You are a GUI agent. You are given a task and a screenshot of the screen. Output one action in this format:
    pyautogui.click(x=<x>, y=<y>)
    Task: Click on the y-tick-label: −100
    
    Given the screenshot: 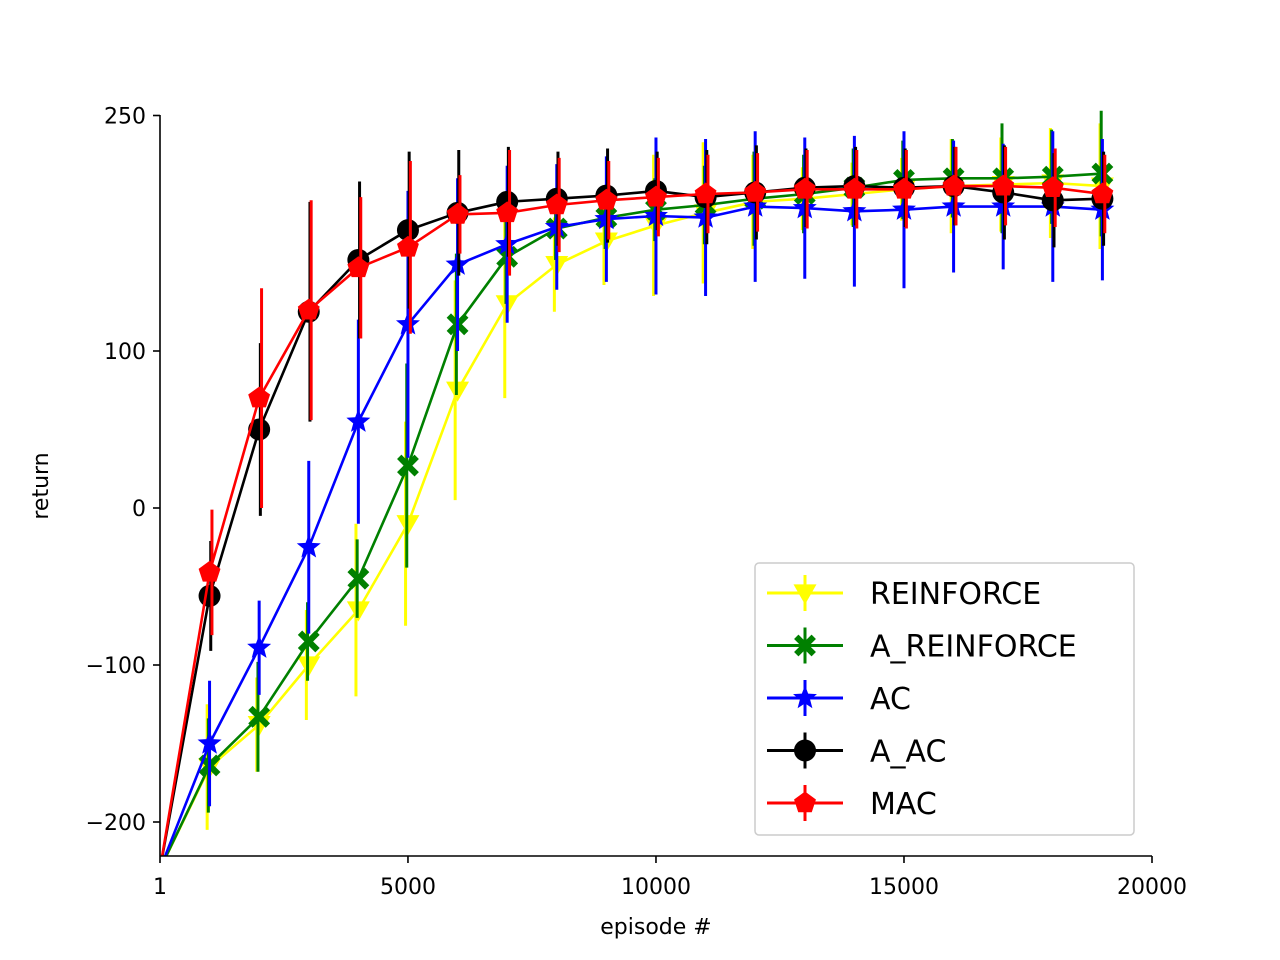 What is the action you would take?
    pyautogui.click(x=116, y=666)
    